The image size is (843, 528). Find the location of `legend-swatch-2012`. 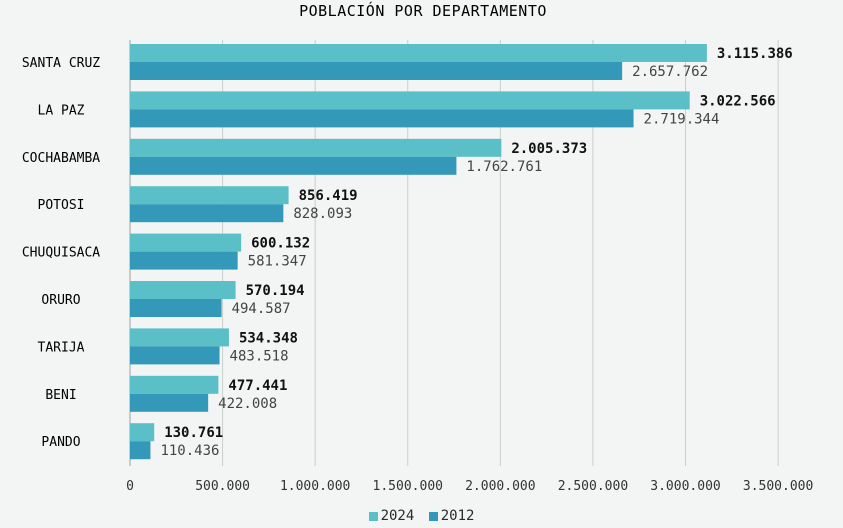

legend-swatch-2012 is located at coordinates (433, 516).